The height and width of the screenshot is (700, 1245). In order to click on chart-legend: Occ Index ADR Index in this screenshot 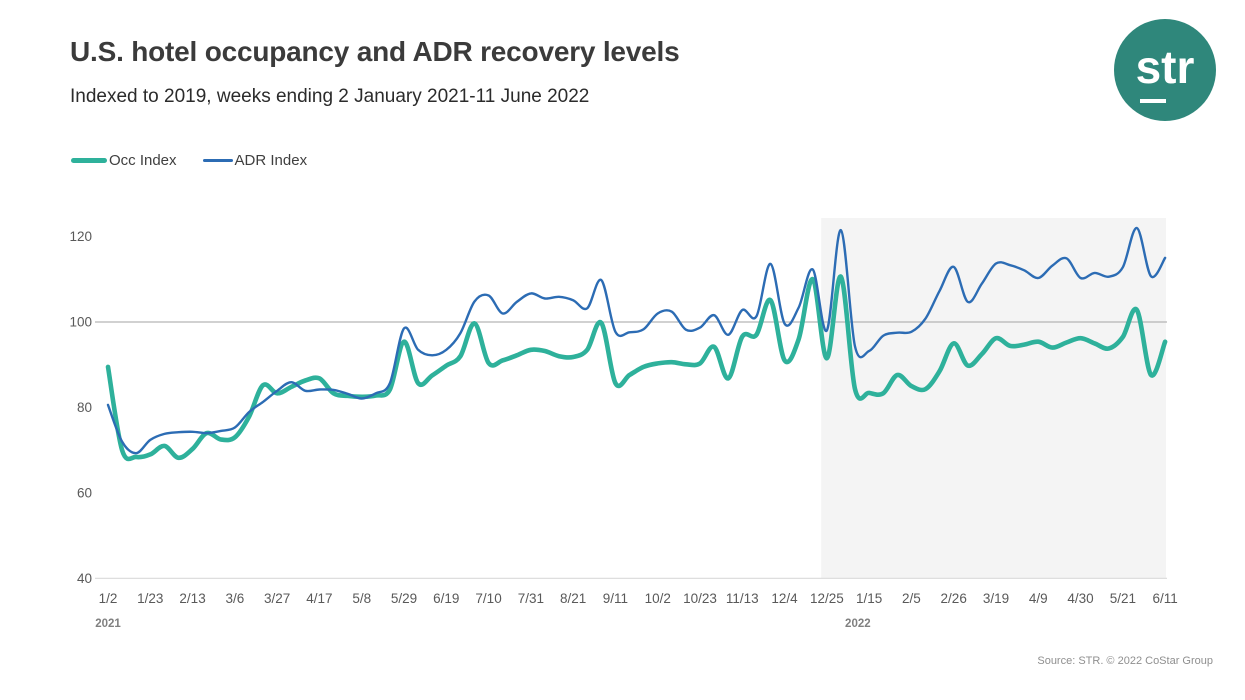, I will do `click(189, 160)`.